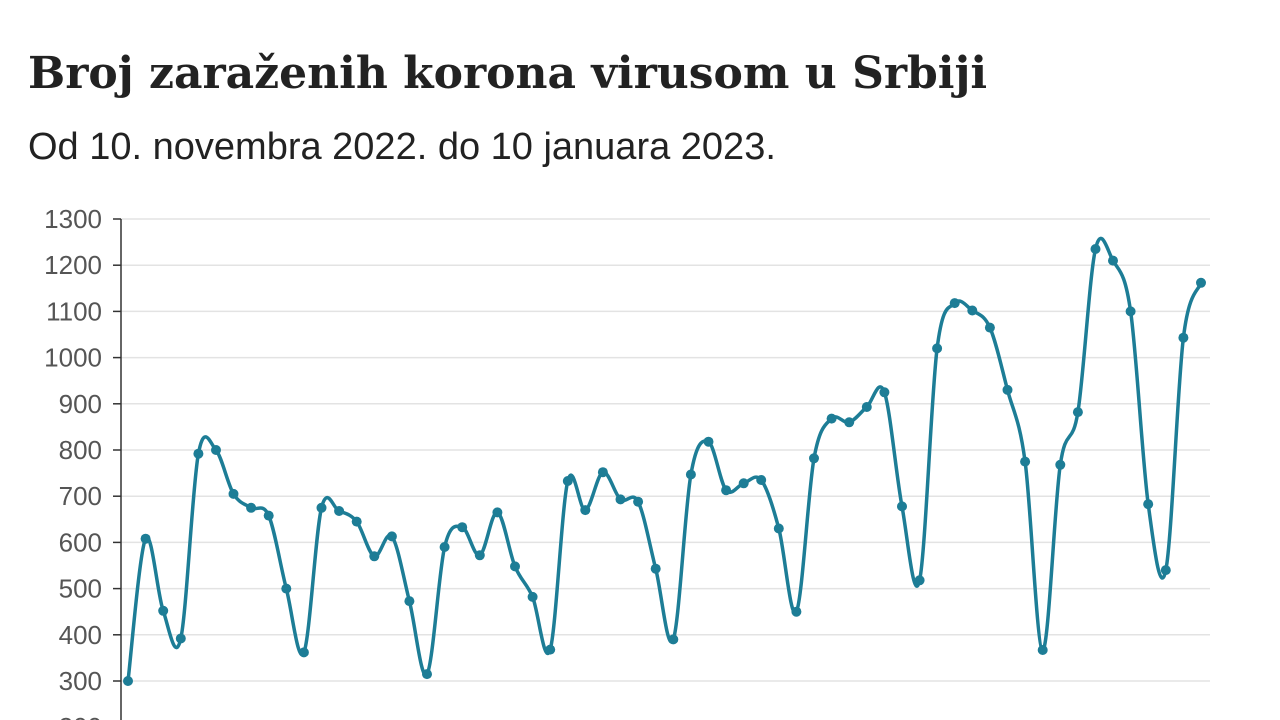  Describe the element at coordinates (73, 358) in the screenshot. I see `y-tick-label: 1000` at that location.